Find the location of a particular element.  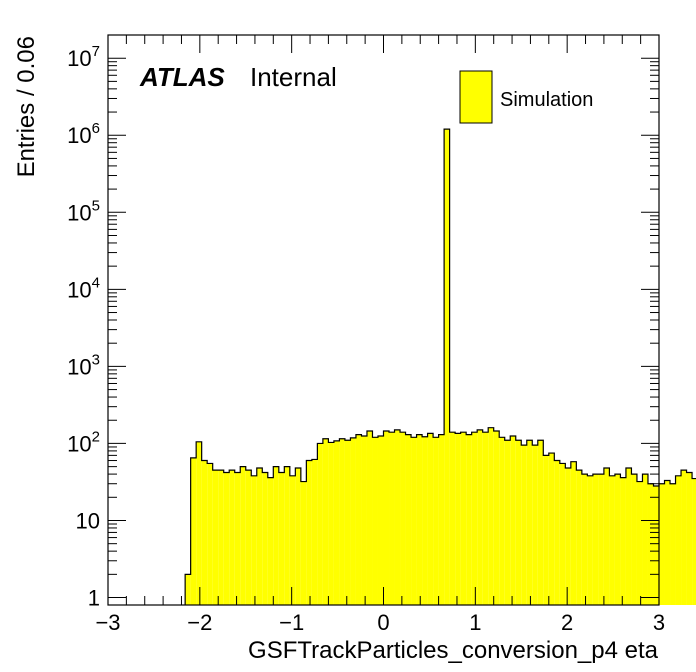

y-tick-label: 10⁷ is located at coordinates (83, 57).